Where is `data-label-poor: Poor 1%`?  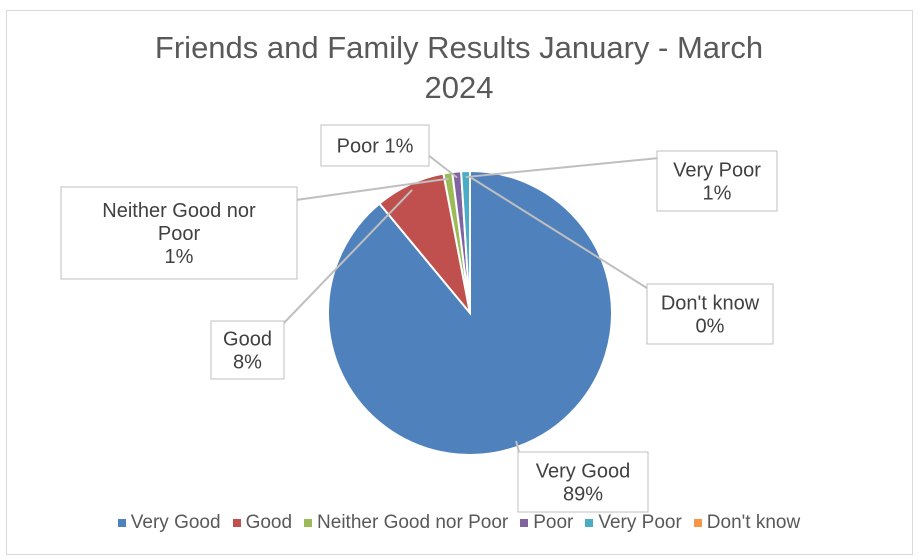
data-label-poor: Poor 1% is located at coordinates (375, 147).